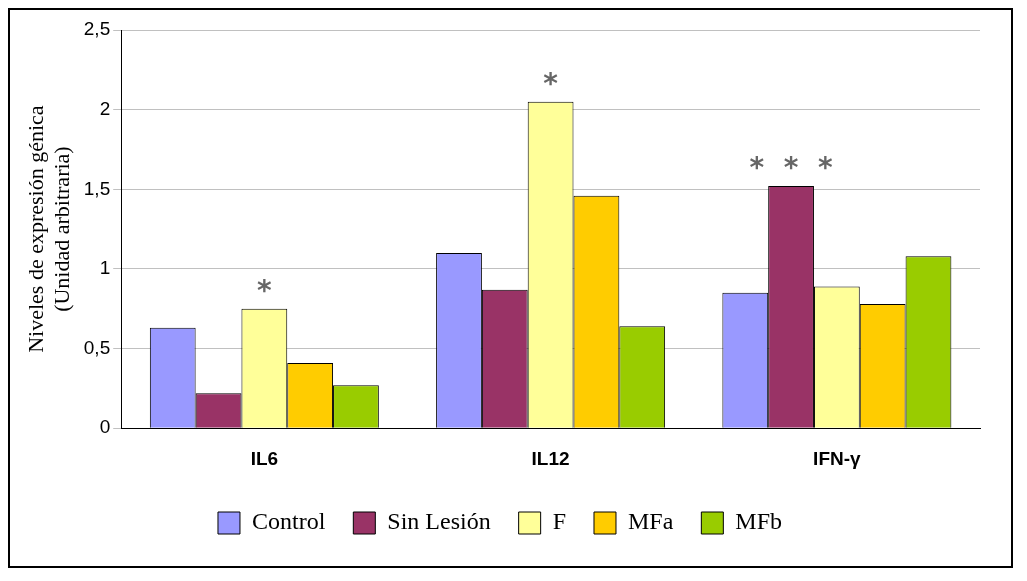  I want to click on y-axis-title: Niveles de expresión génica (Unidad arbitraria), so click(48, 229).